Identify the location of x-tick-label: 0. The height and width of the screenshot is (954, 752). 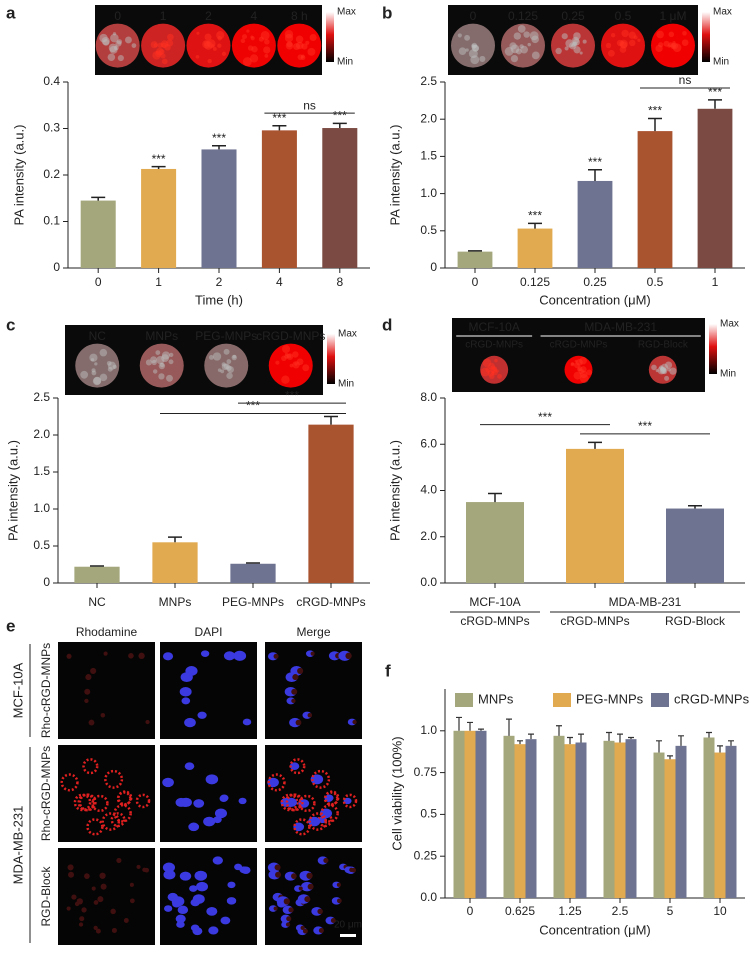
(98, 282).